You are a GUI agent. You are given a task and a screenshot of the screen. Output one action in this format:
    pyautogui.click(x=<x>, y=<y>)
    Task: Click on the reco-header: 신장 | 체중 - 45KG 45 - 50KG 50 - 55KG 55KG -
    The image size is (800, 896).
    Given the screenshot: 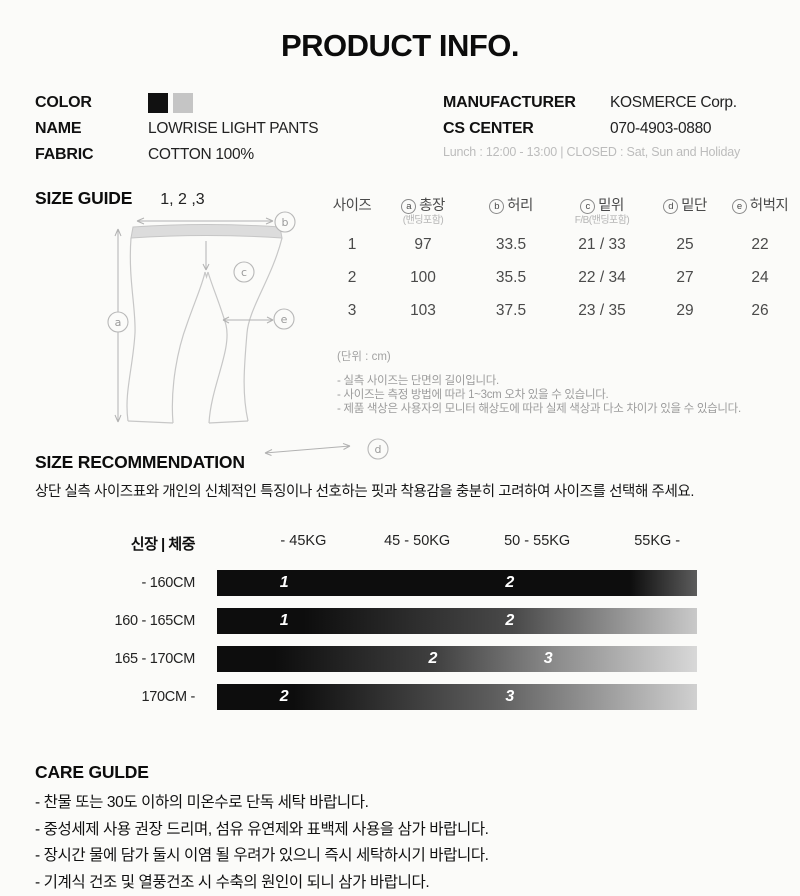 What is the action you would take?
    pyautogui.click(x=400, y=549)
    